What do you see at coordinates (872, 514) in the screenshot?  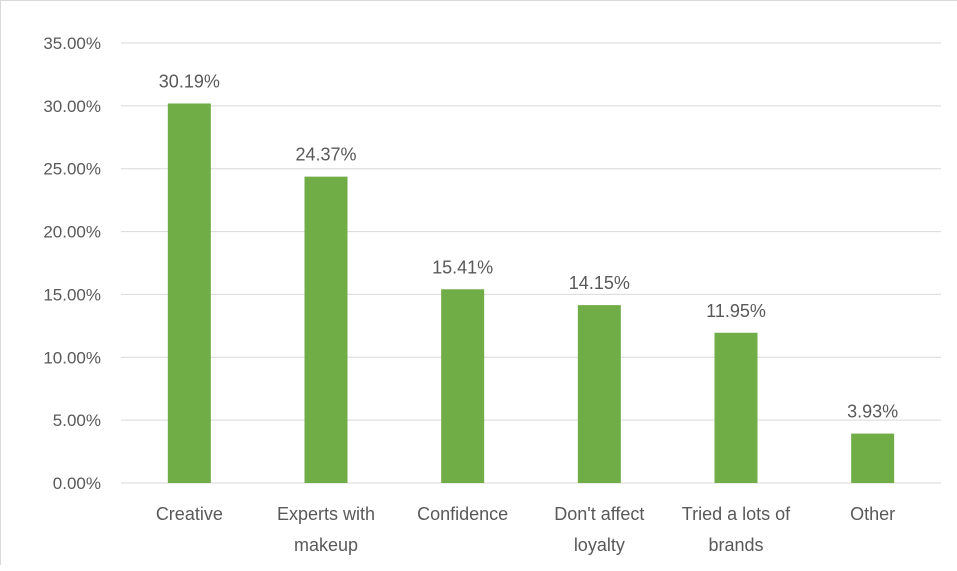 I see `category-label: Other` at bounding box center [872, 514].